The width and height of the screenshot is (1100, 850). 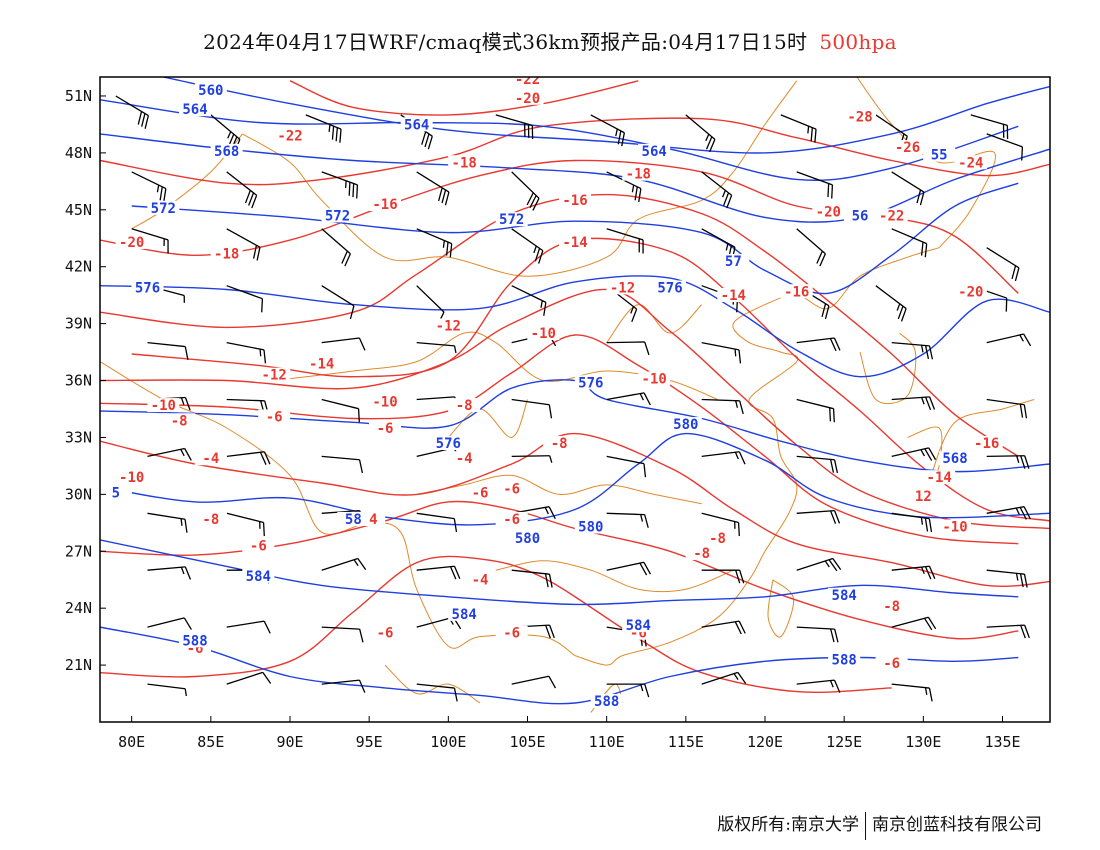 I want to click on lat-tick-label: 30N, so click(x=78, y=494).